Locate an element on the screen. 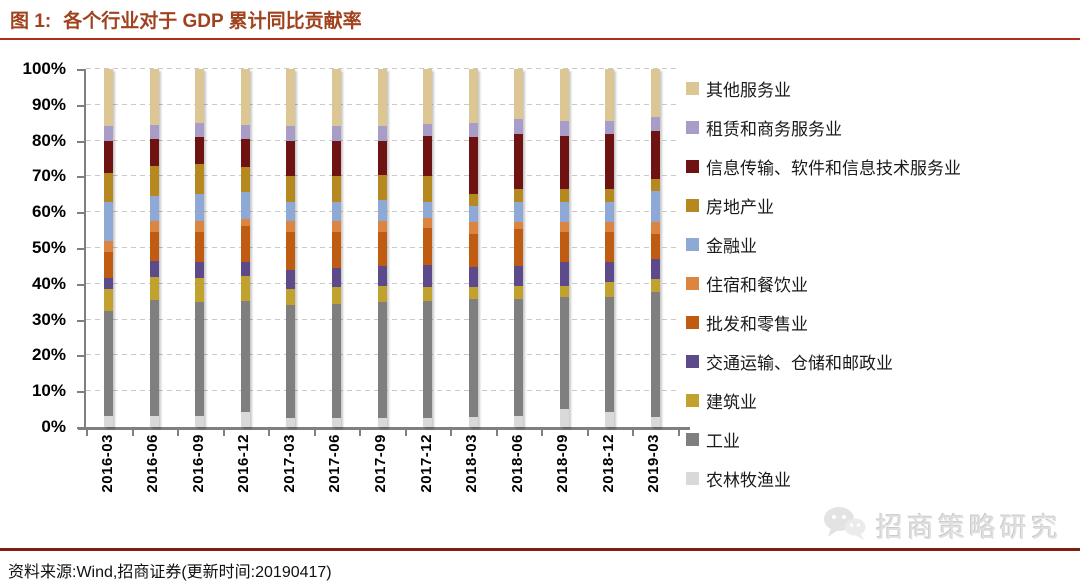  legend-item: 住宿和餐饮业 is located at coordinates (823, 284).